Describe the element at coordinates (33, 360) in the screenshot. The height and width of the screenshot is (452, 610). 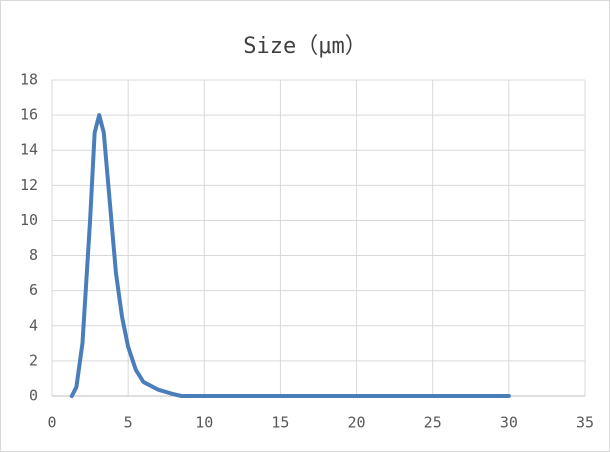
I see `y-tick-label: 2` at that location.